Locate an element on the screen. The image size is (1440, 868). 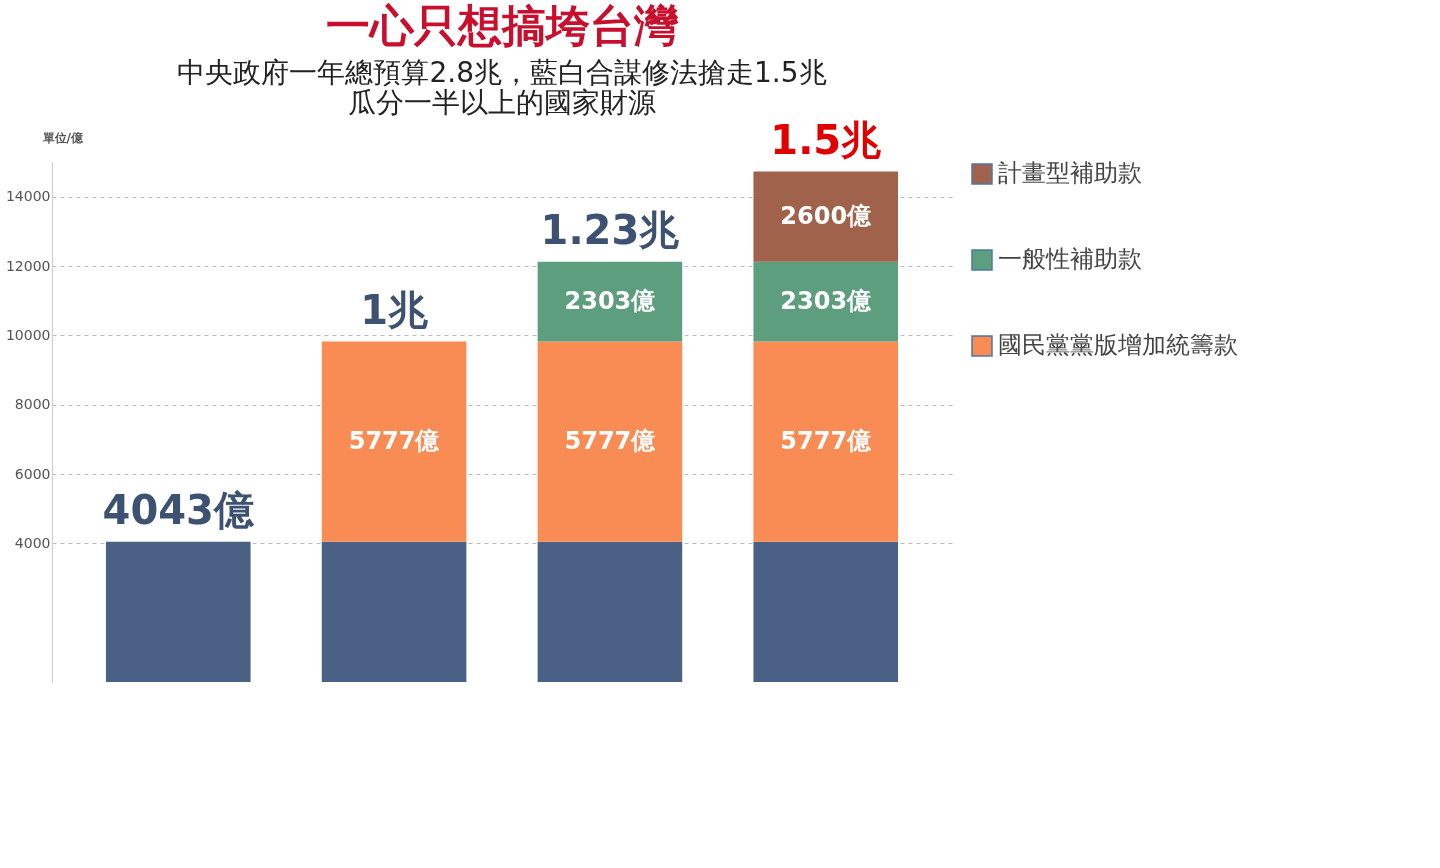
y-tick-label: 12000 is located at coordinates (28, 265).